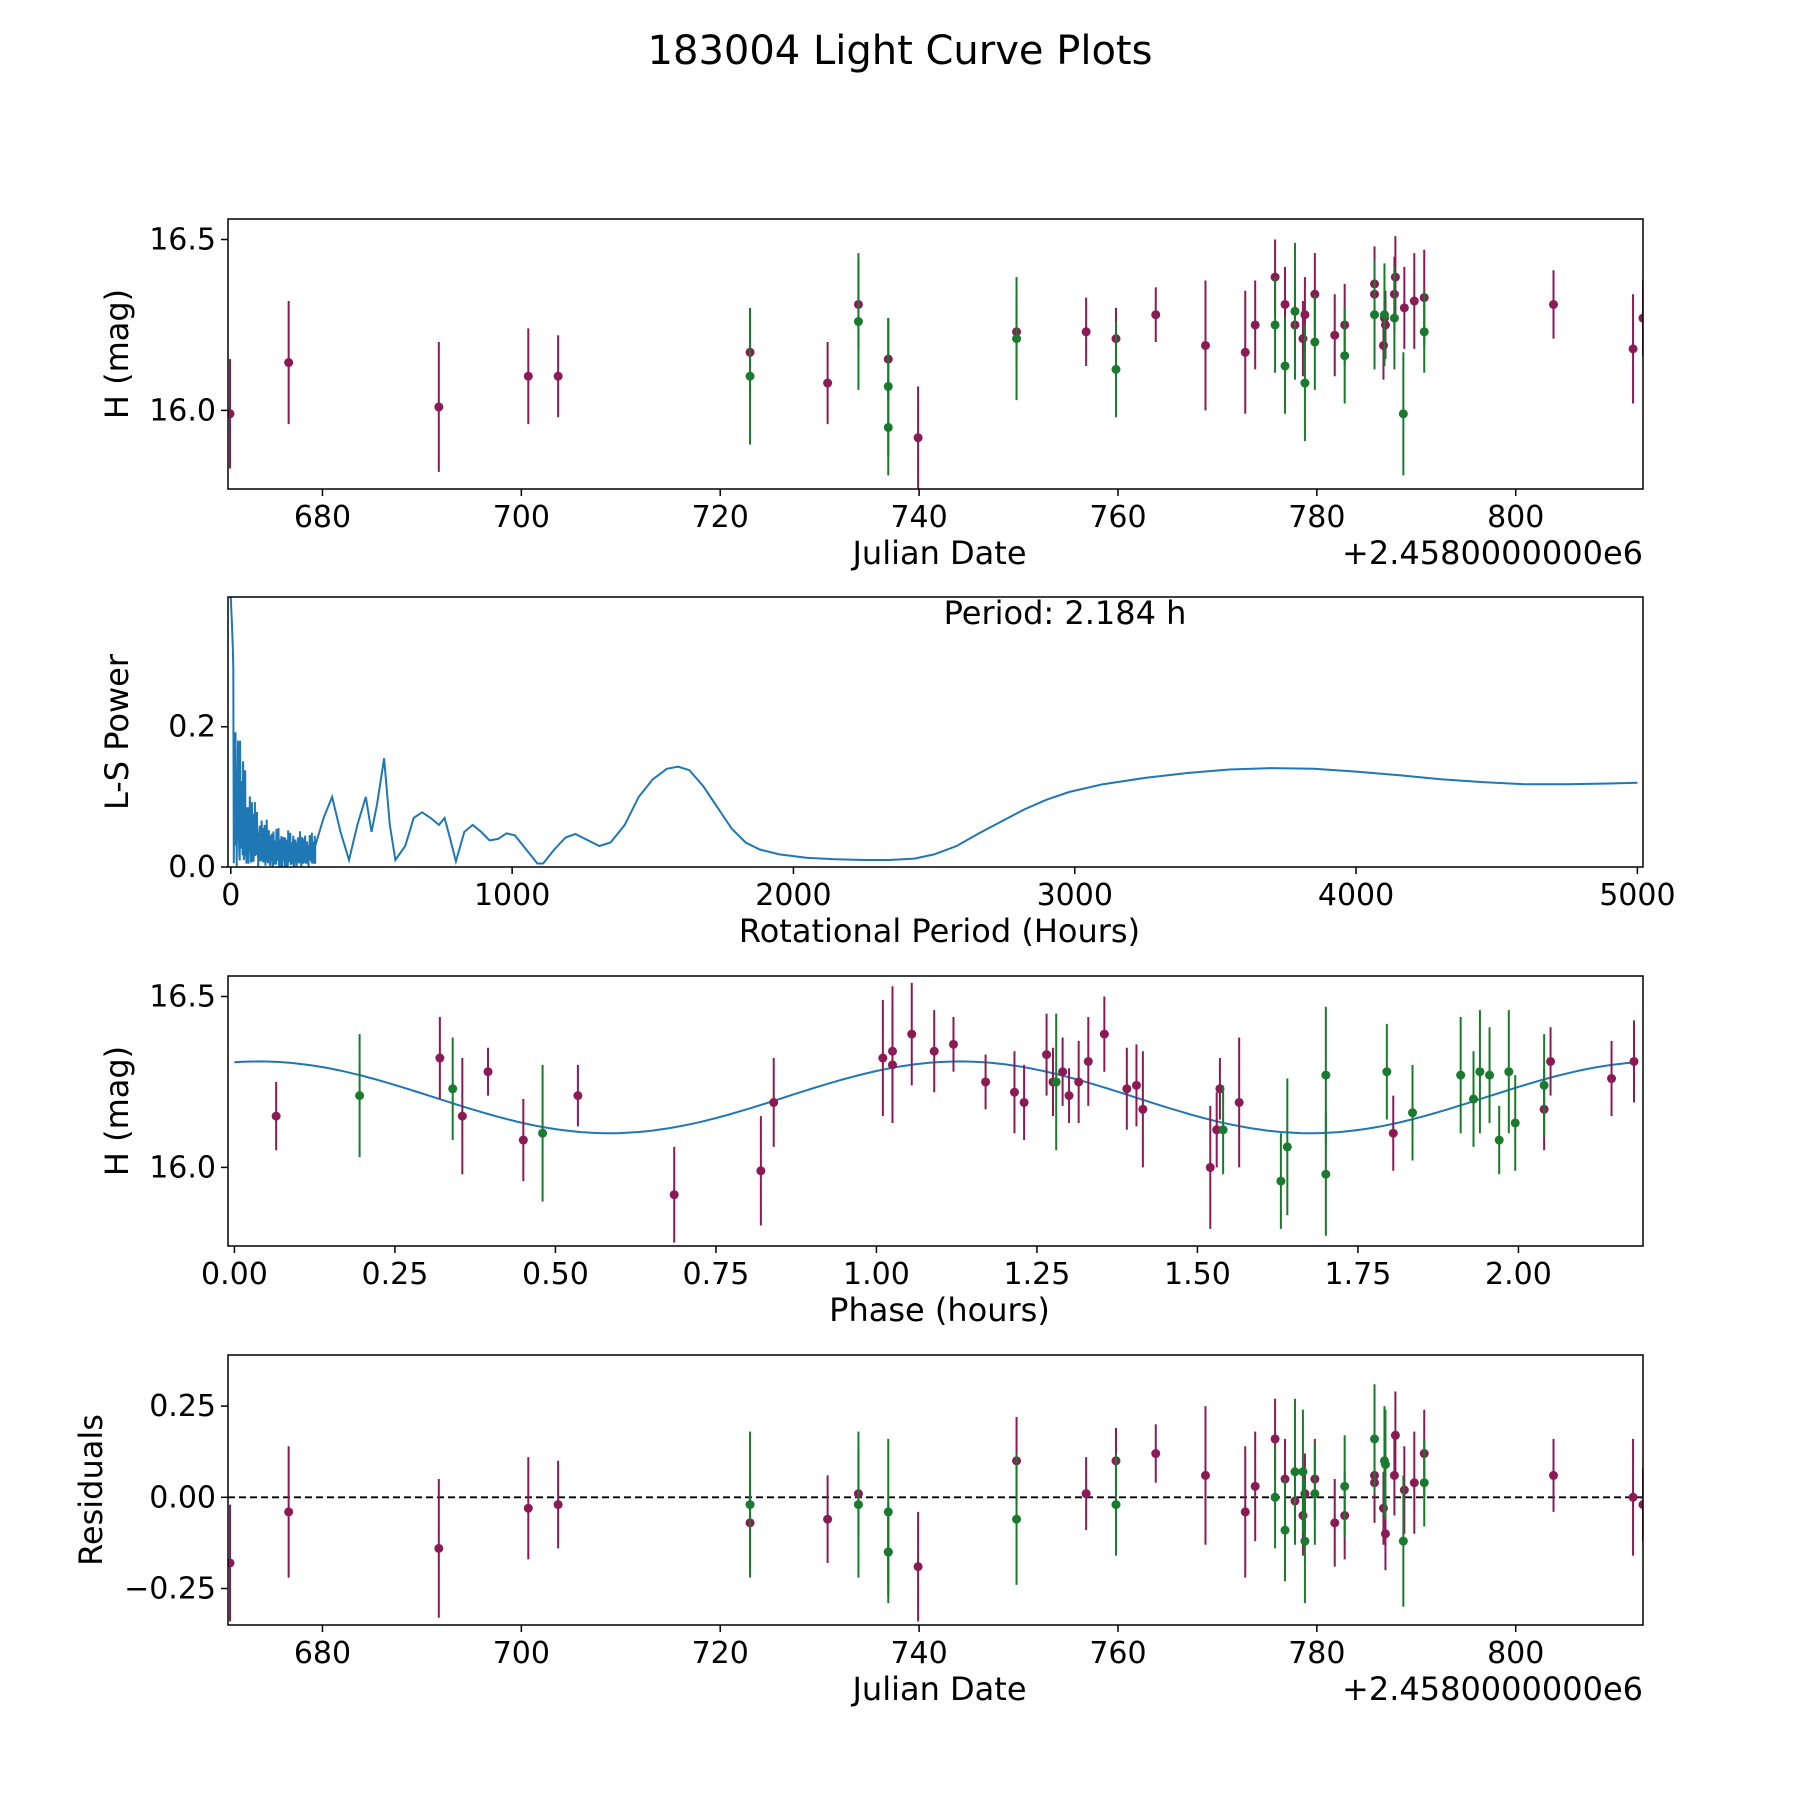 This screenshot has width=1800, height=1800. I want to click on y-tick-label: 16.0, so click(182, 410).